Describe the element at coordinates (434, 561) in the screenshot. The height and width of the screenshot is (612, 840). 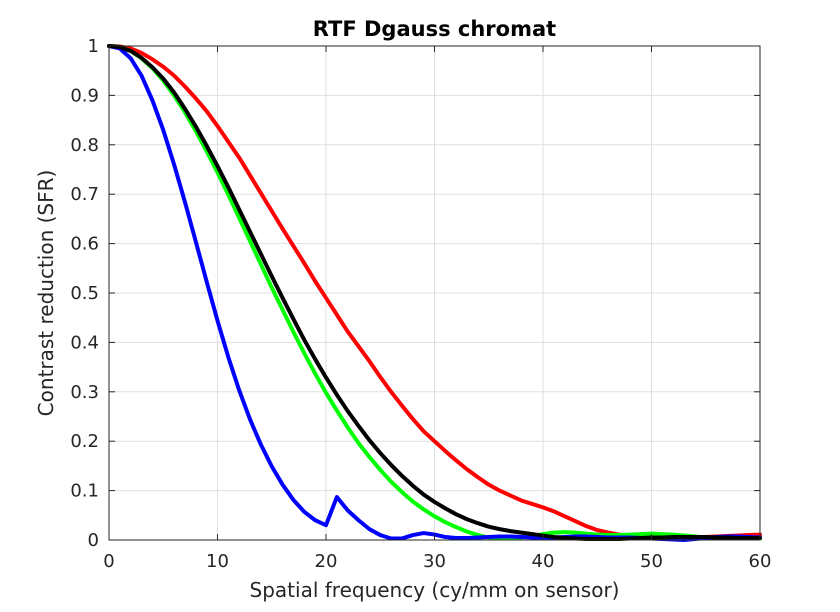
I see `x-tick-label: 30` at that location.